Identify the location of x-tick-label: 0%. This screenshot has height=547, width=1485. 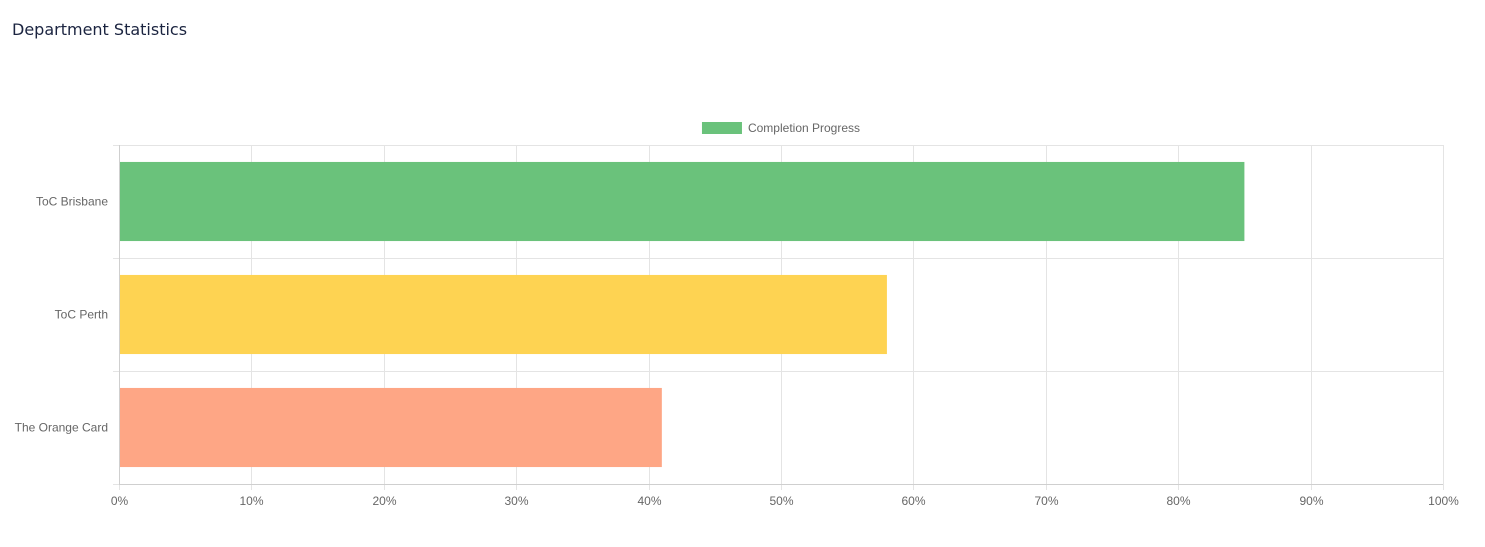
(120, 501).